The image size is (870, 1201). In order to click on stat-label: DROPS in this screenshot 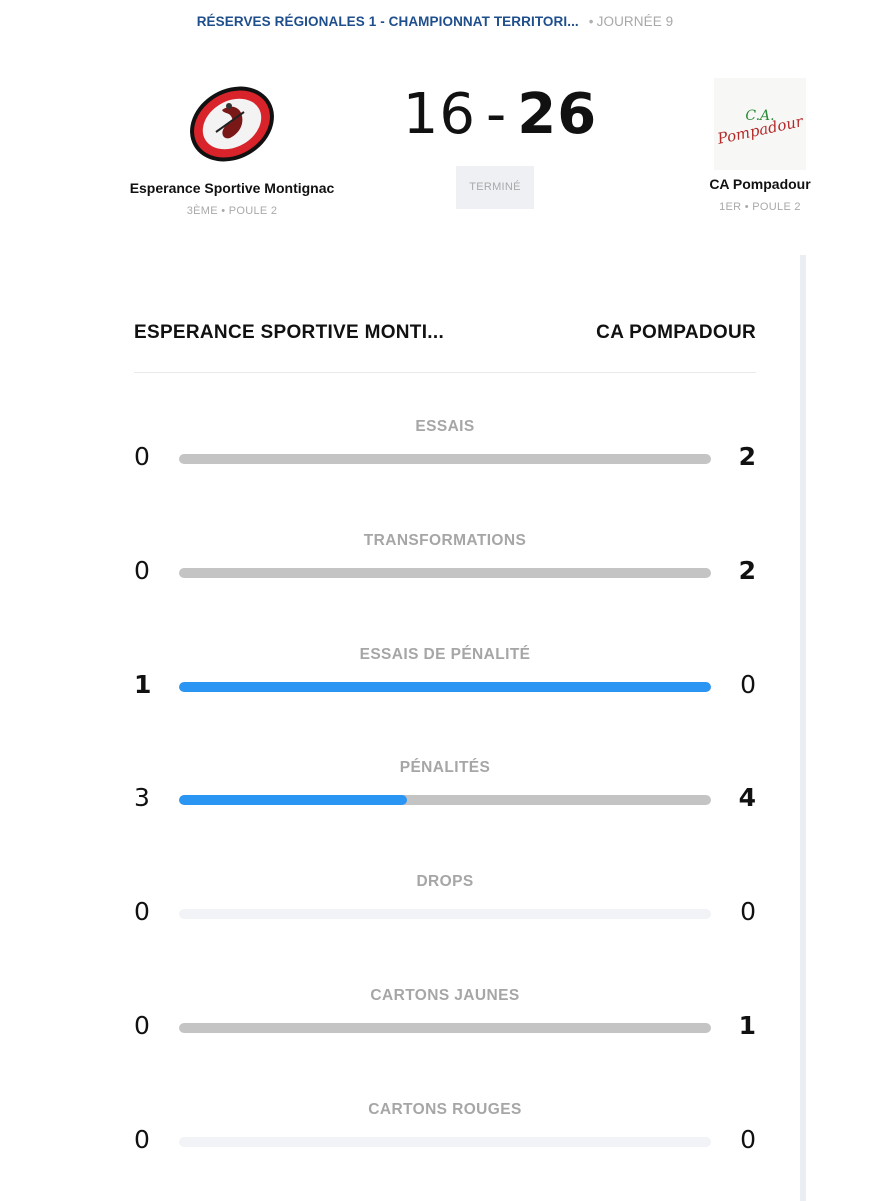, I will do `click(445, 881)`.